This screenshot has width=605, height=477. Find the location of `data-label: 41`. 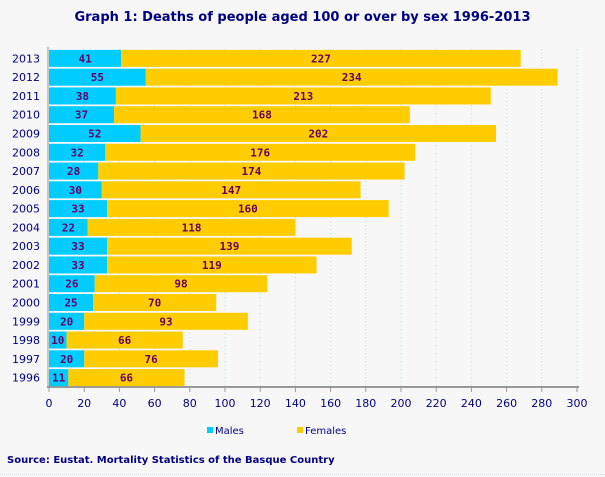

data-label: 41 is located at coordinates (85, 58).